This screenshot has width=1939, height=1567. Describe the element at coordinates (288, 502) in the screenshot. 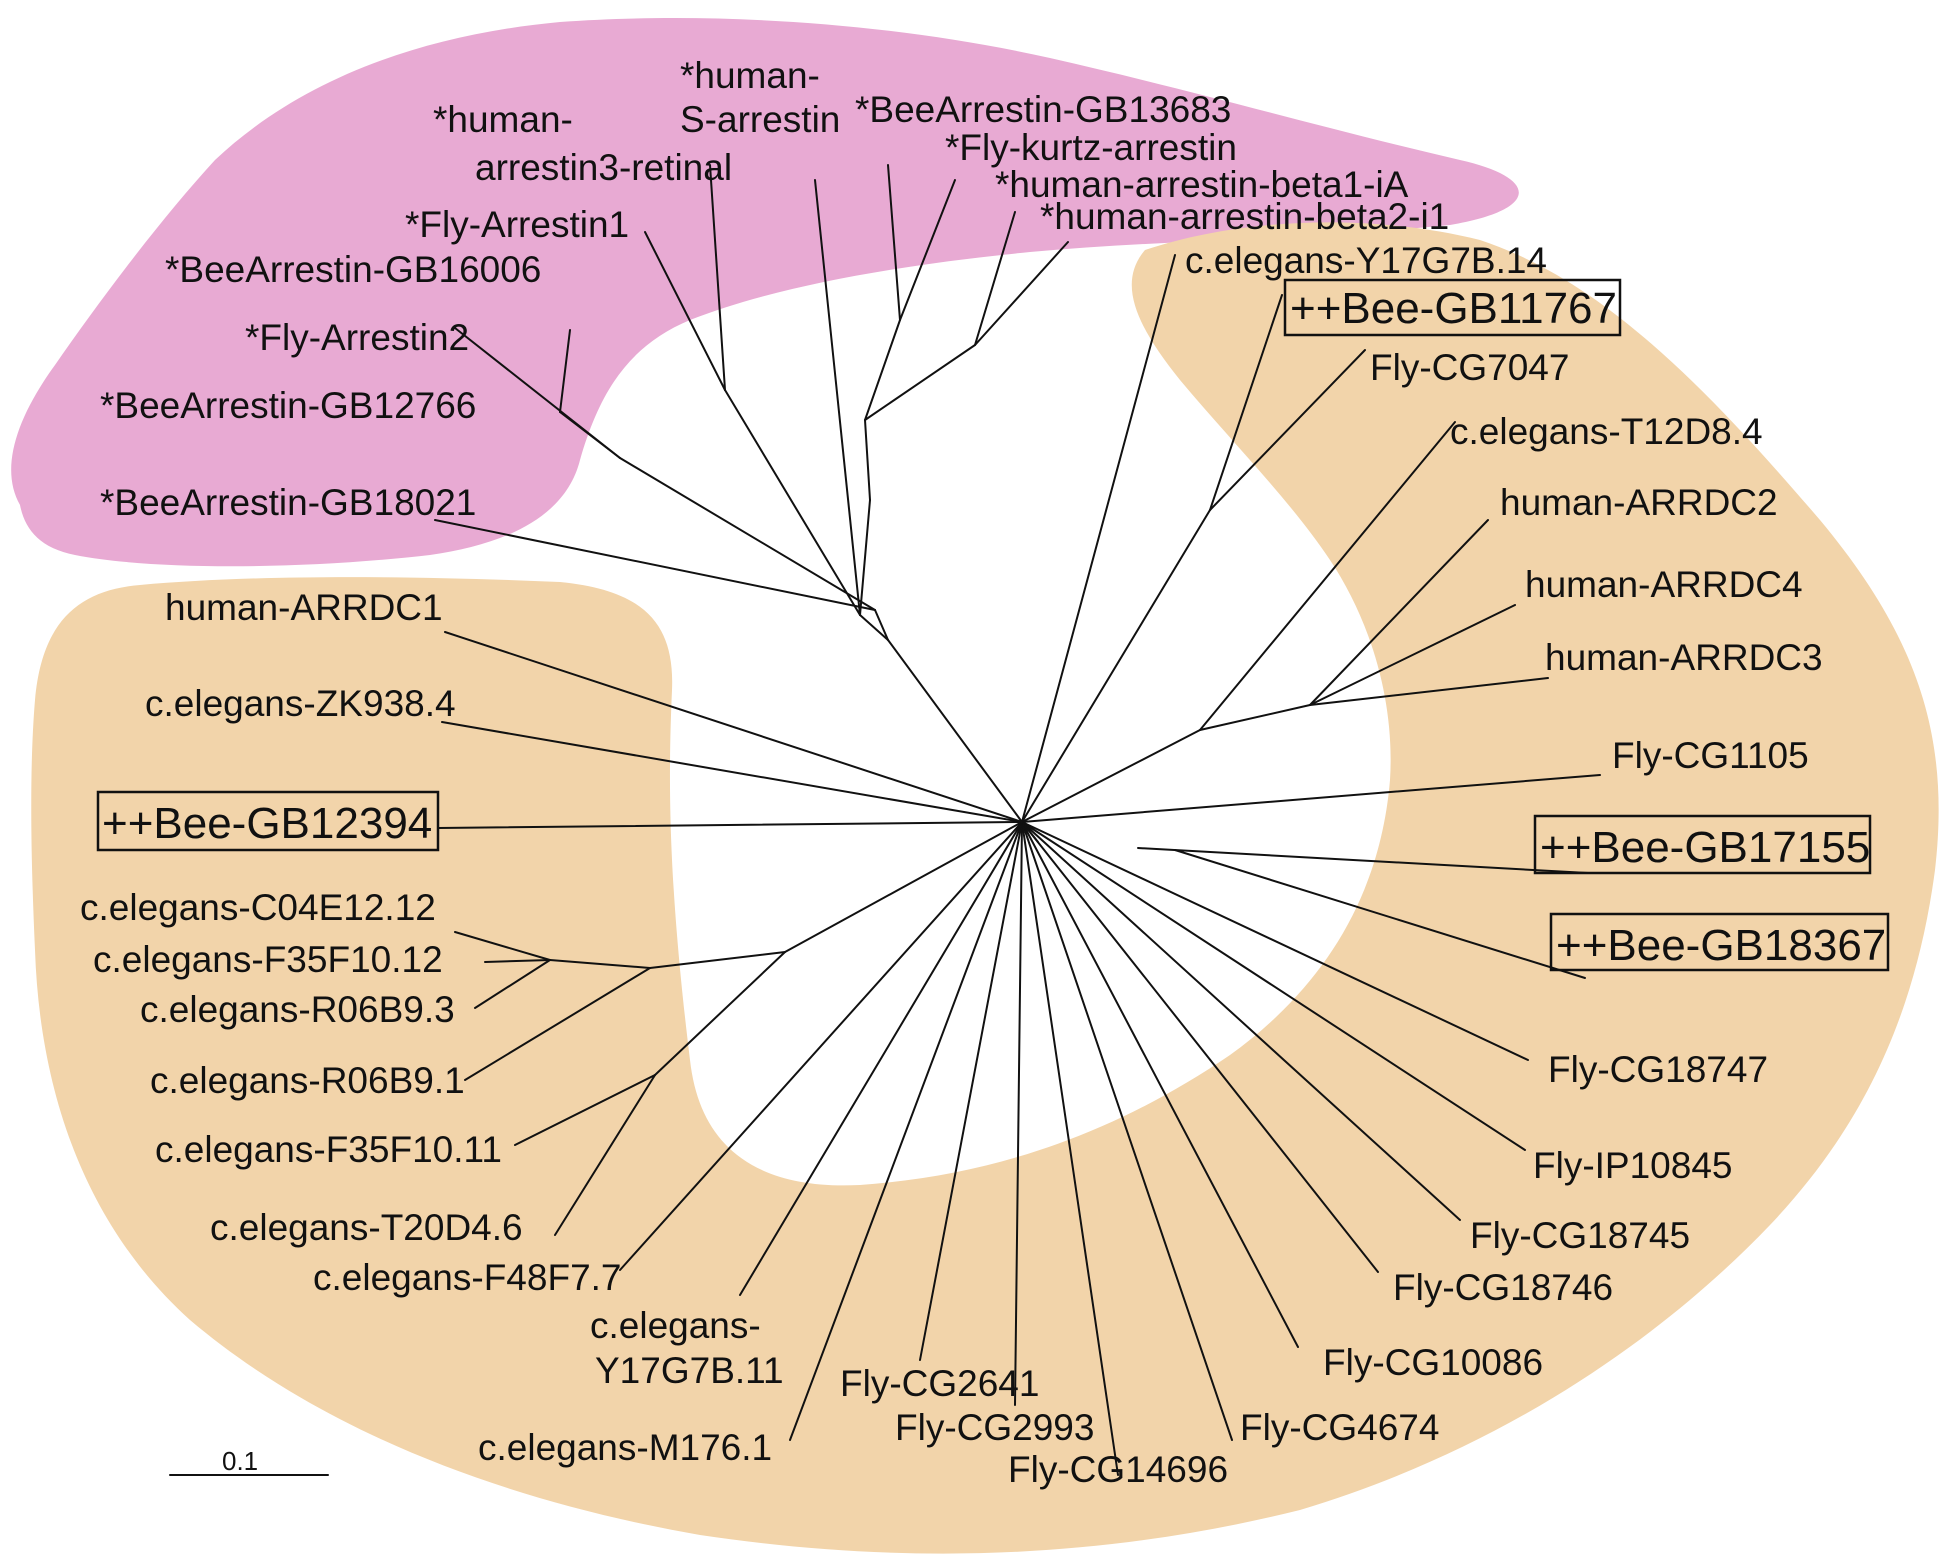

I see `leaf-label: *BeeArrestin-GB18021` at that location.